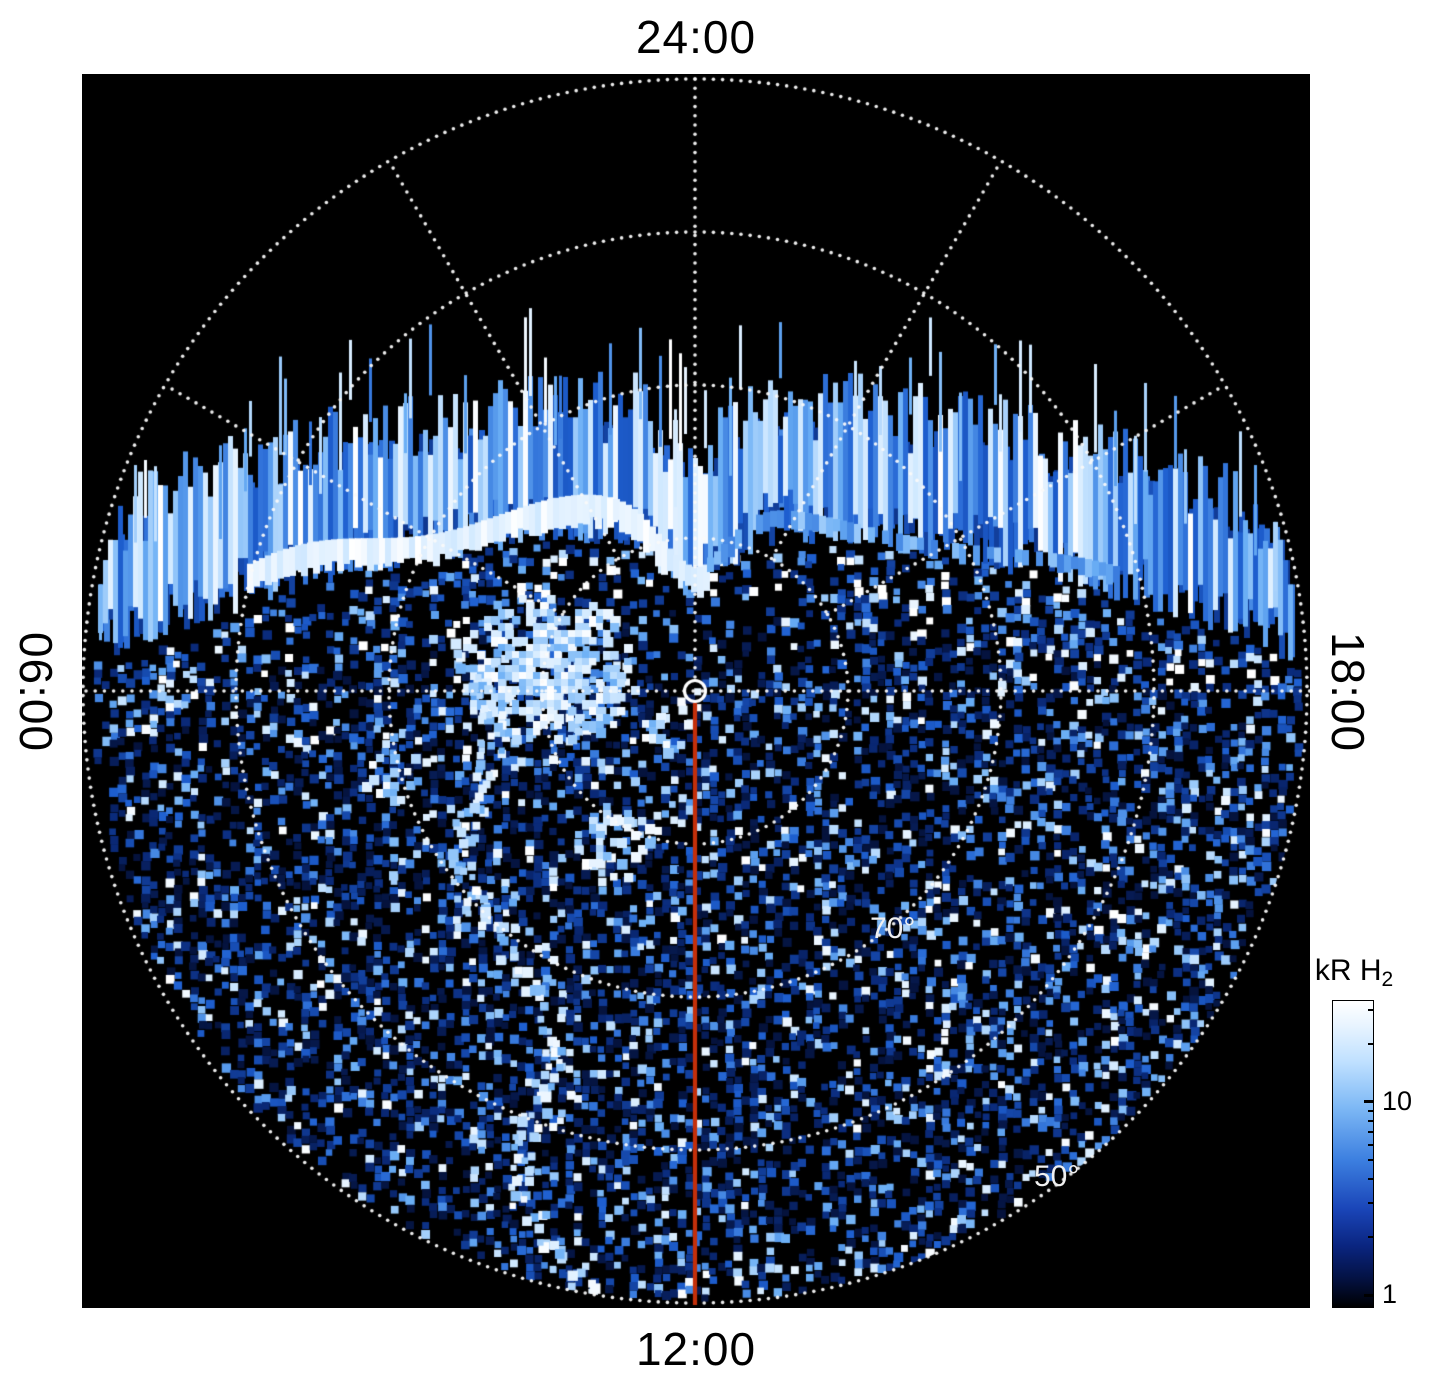 This screenshot has height=1384, width=1447. What do you see at coordinates (36, 692) in the screenshot?
I see `time-label-0600: 06:00` at bounding box center [36, 692].